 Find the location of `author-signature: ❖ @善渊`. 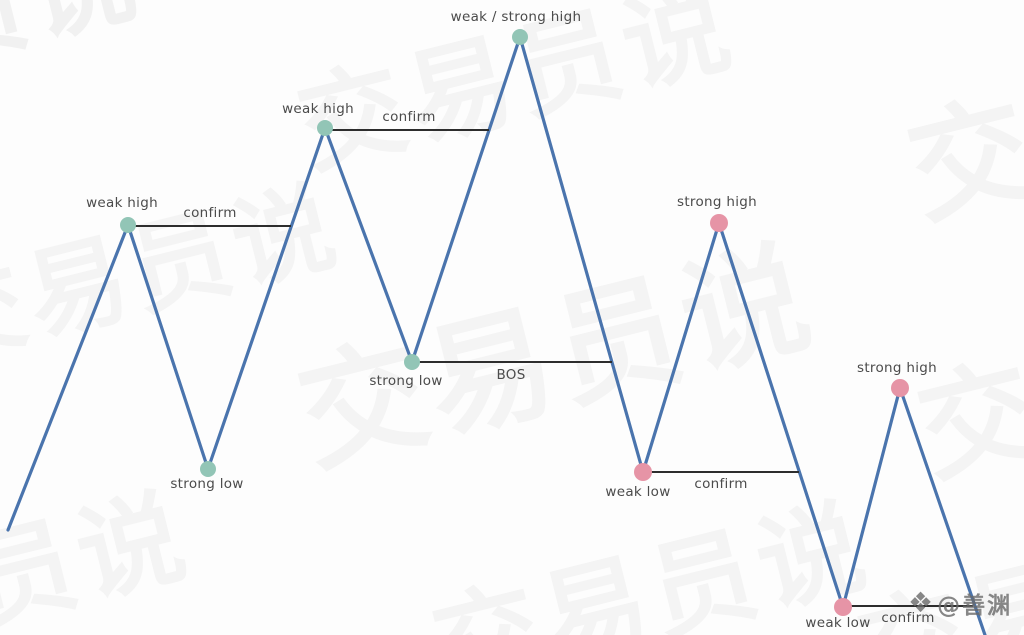

author-signature: ❖ @善渊 is located at coordinates (960, 603).